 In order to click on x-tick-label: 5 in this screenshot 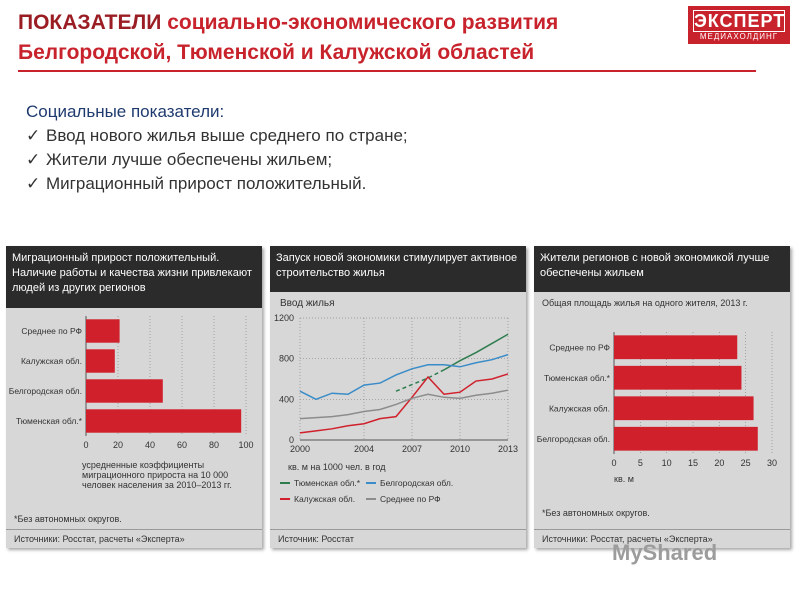, I will do `click(640, 463)`.